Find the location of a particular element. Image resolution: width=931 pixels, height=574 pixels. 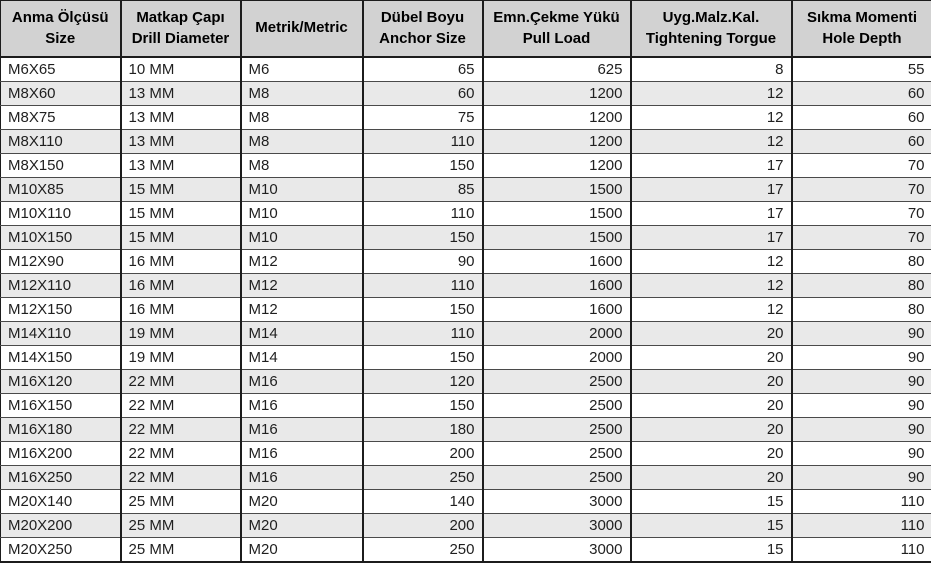

table-cell: 1500 is located at coordinates (556, 189).